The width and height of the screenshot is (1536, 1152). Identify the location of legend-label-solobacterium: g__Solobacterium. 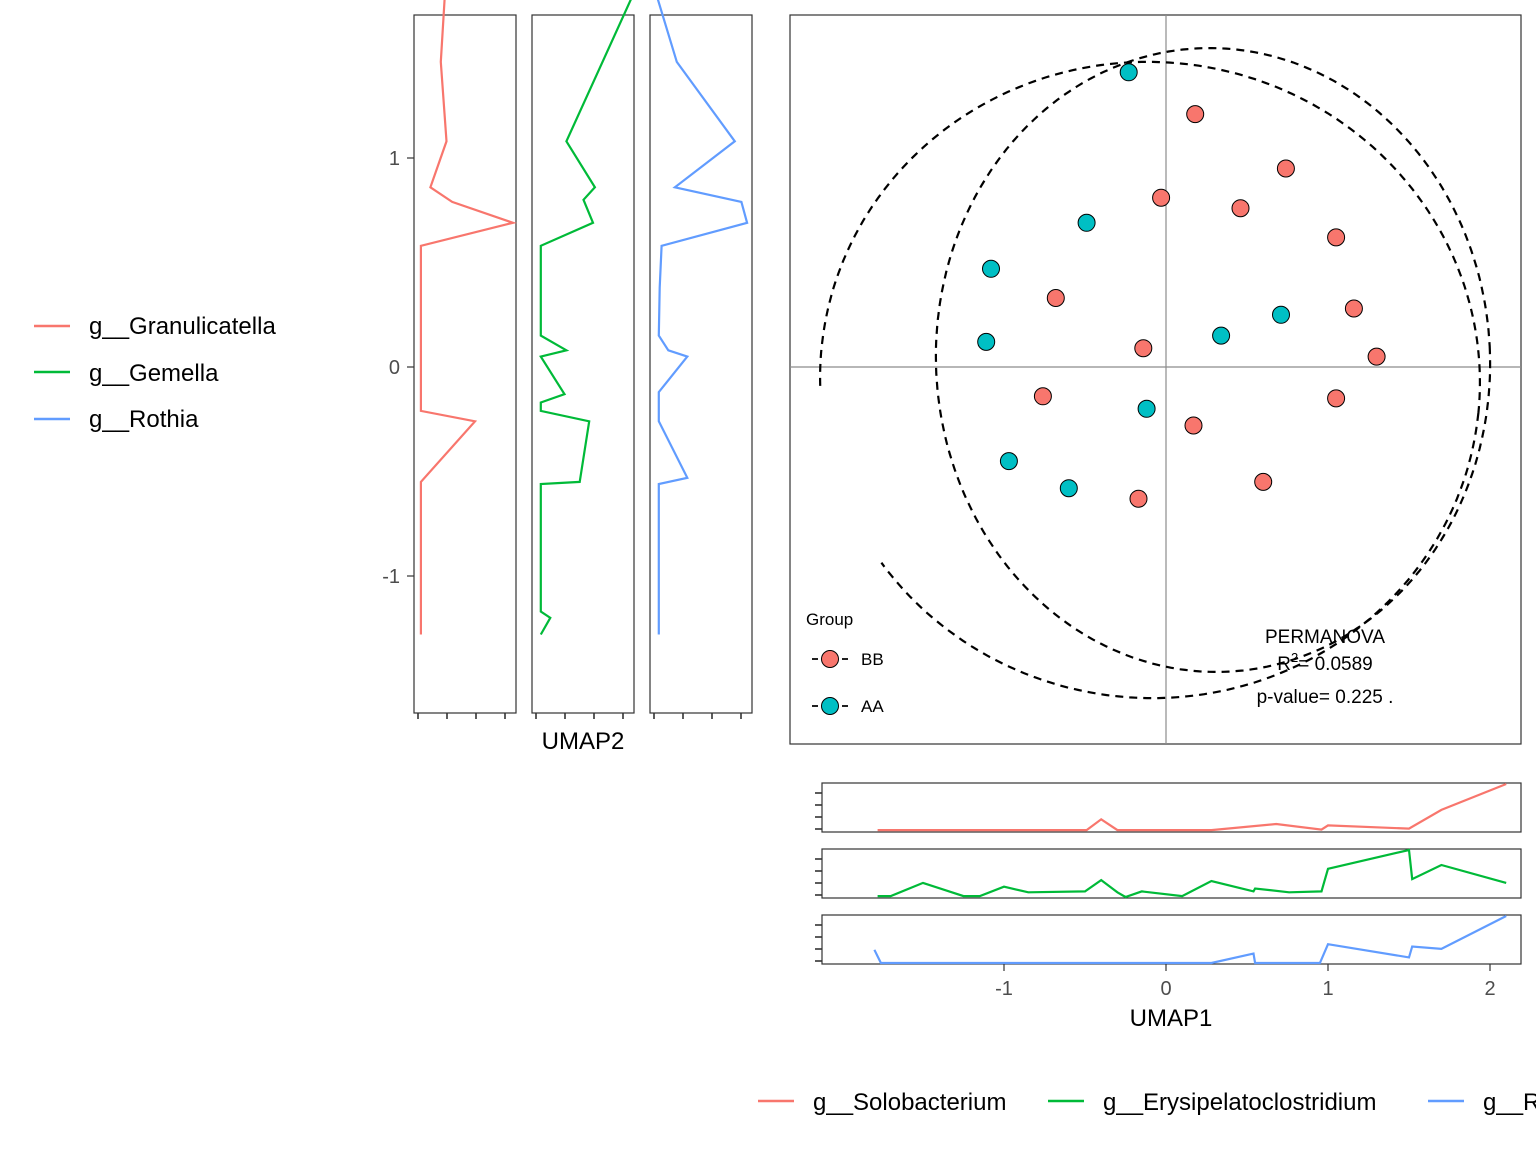
(909, 1102).